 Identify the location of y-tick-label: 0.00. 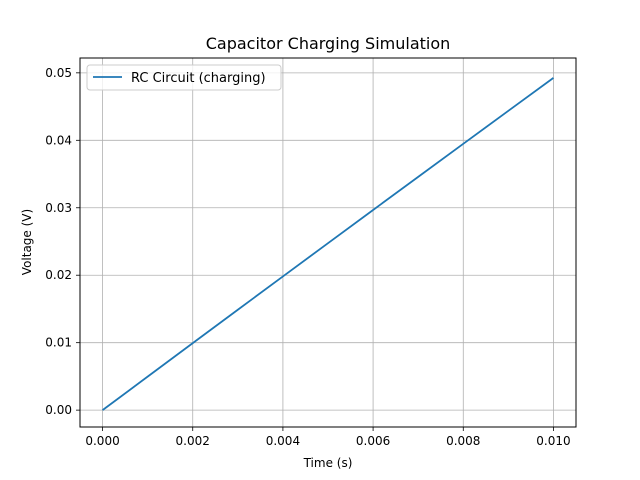
(58, 410).